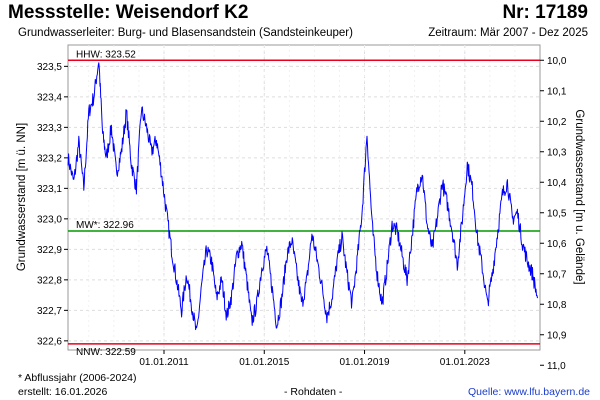 The width and height of the screenshot is (600, 400). Describe the element at coordinates (77, 378) in the screenshot. I see `footnote: * Abflussjahr (2006-2024)` at that location.